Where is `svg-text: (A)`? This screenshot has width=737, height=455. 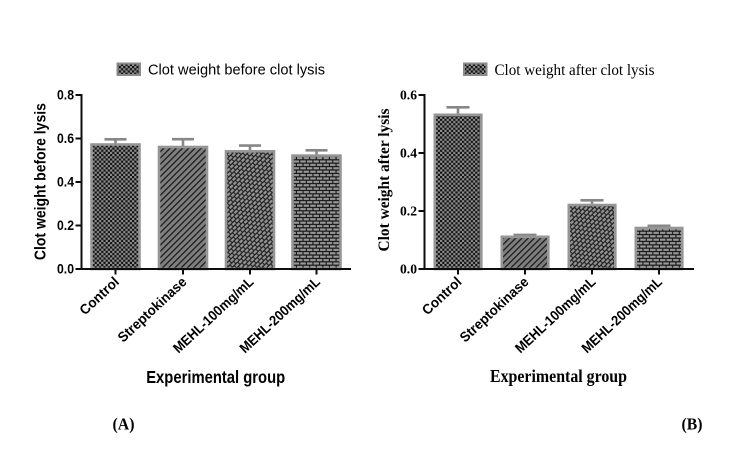
svg-text: (A) is located at coordinates (124, 424).